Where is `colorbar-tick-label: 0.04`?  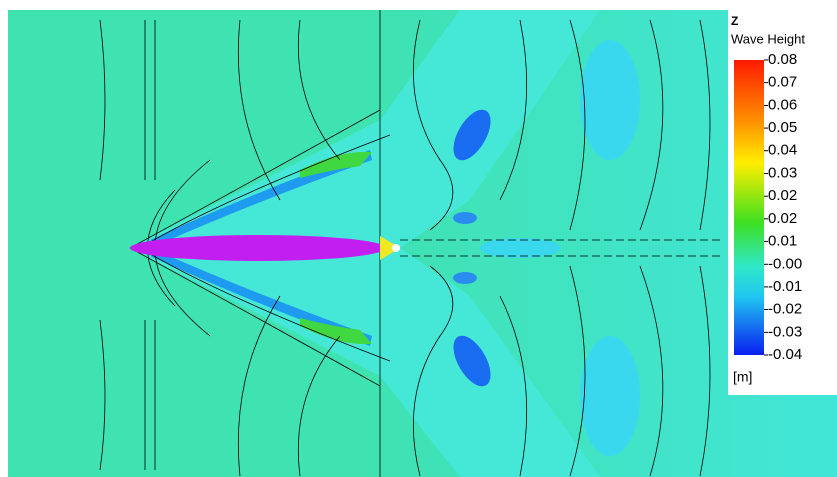
colorbar-tick-label: 0.04 is located at coordinates (782, 150).